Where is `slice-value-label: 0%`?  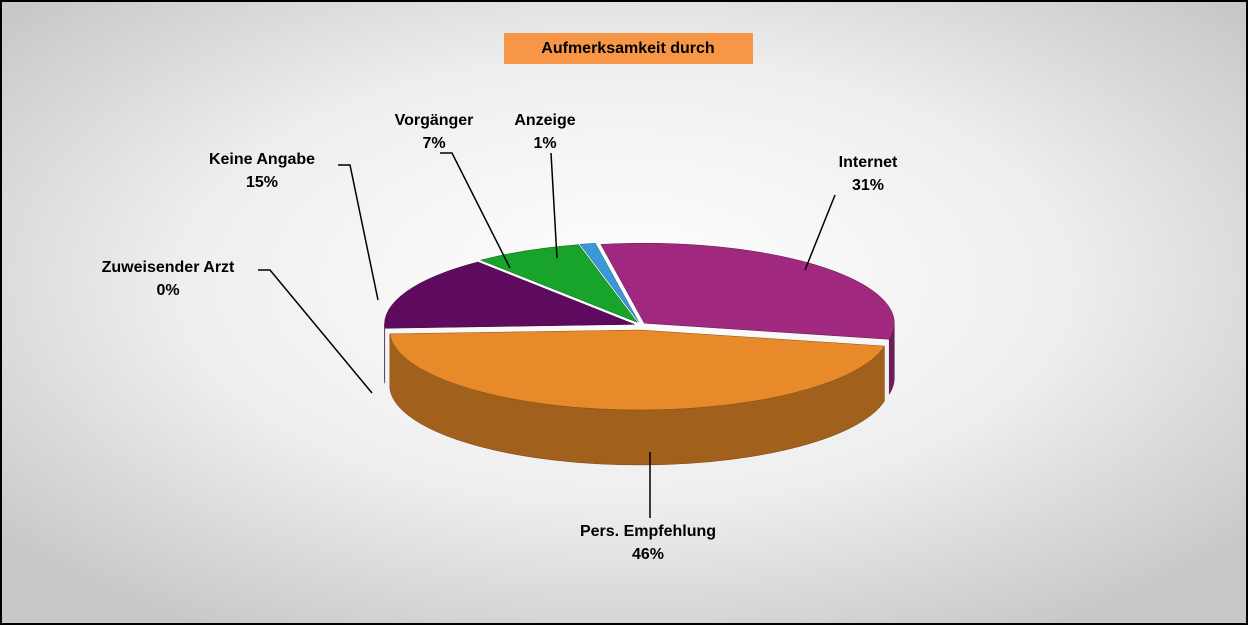 slice-value-label: 0% is located at coordinates (167, 290).